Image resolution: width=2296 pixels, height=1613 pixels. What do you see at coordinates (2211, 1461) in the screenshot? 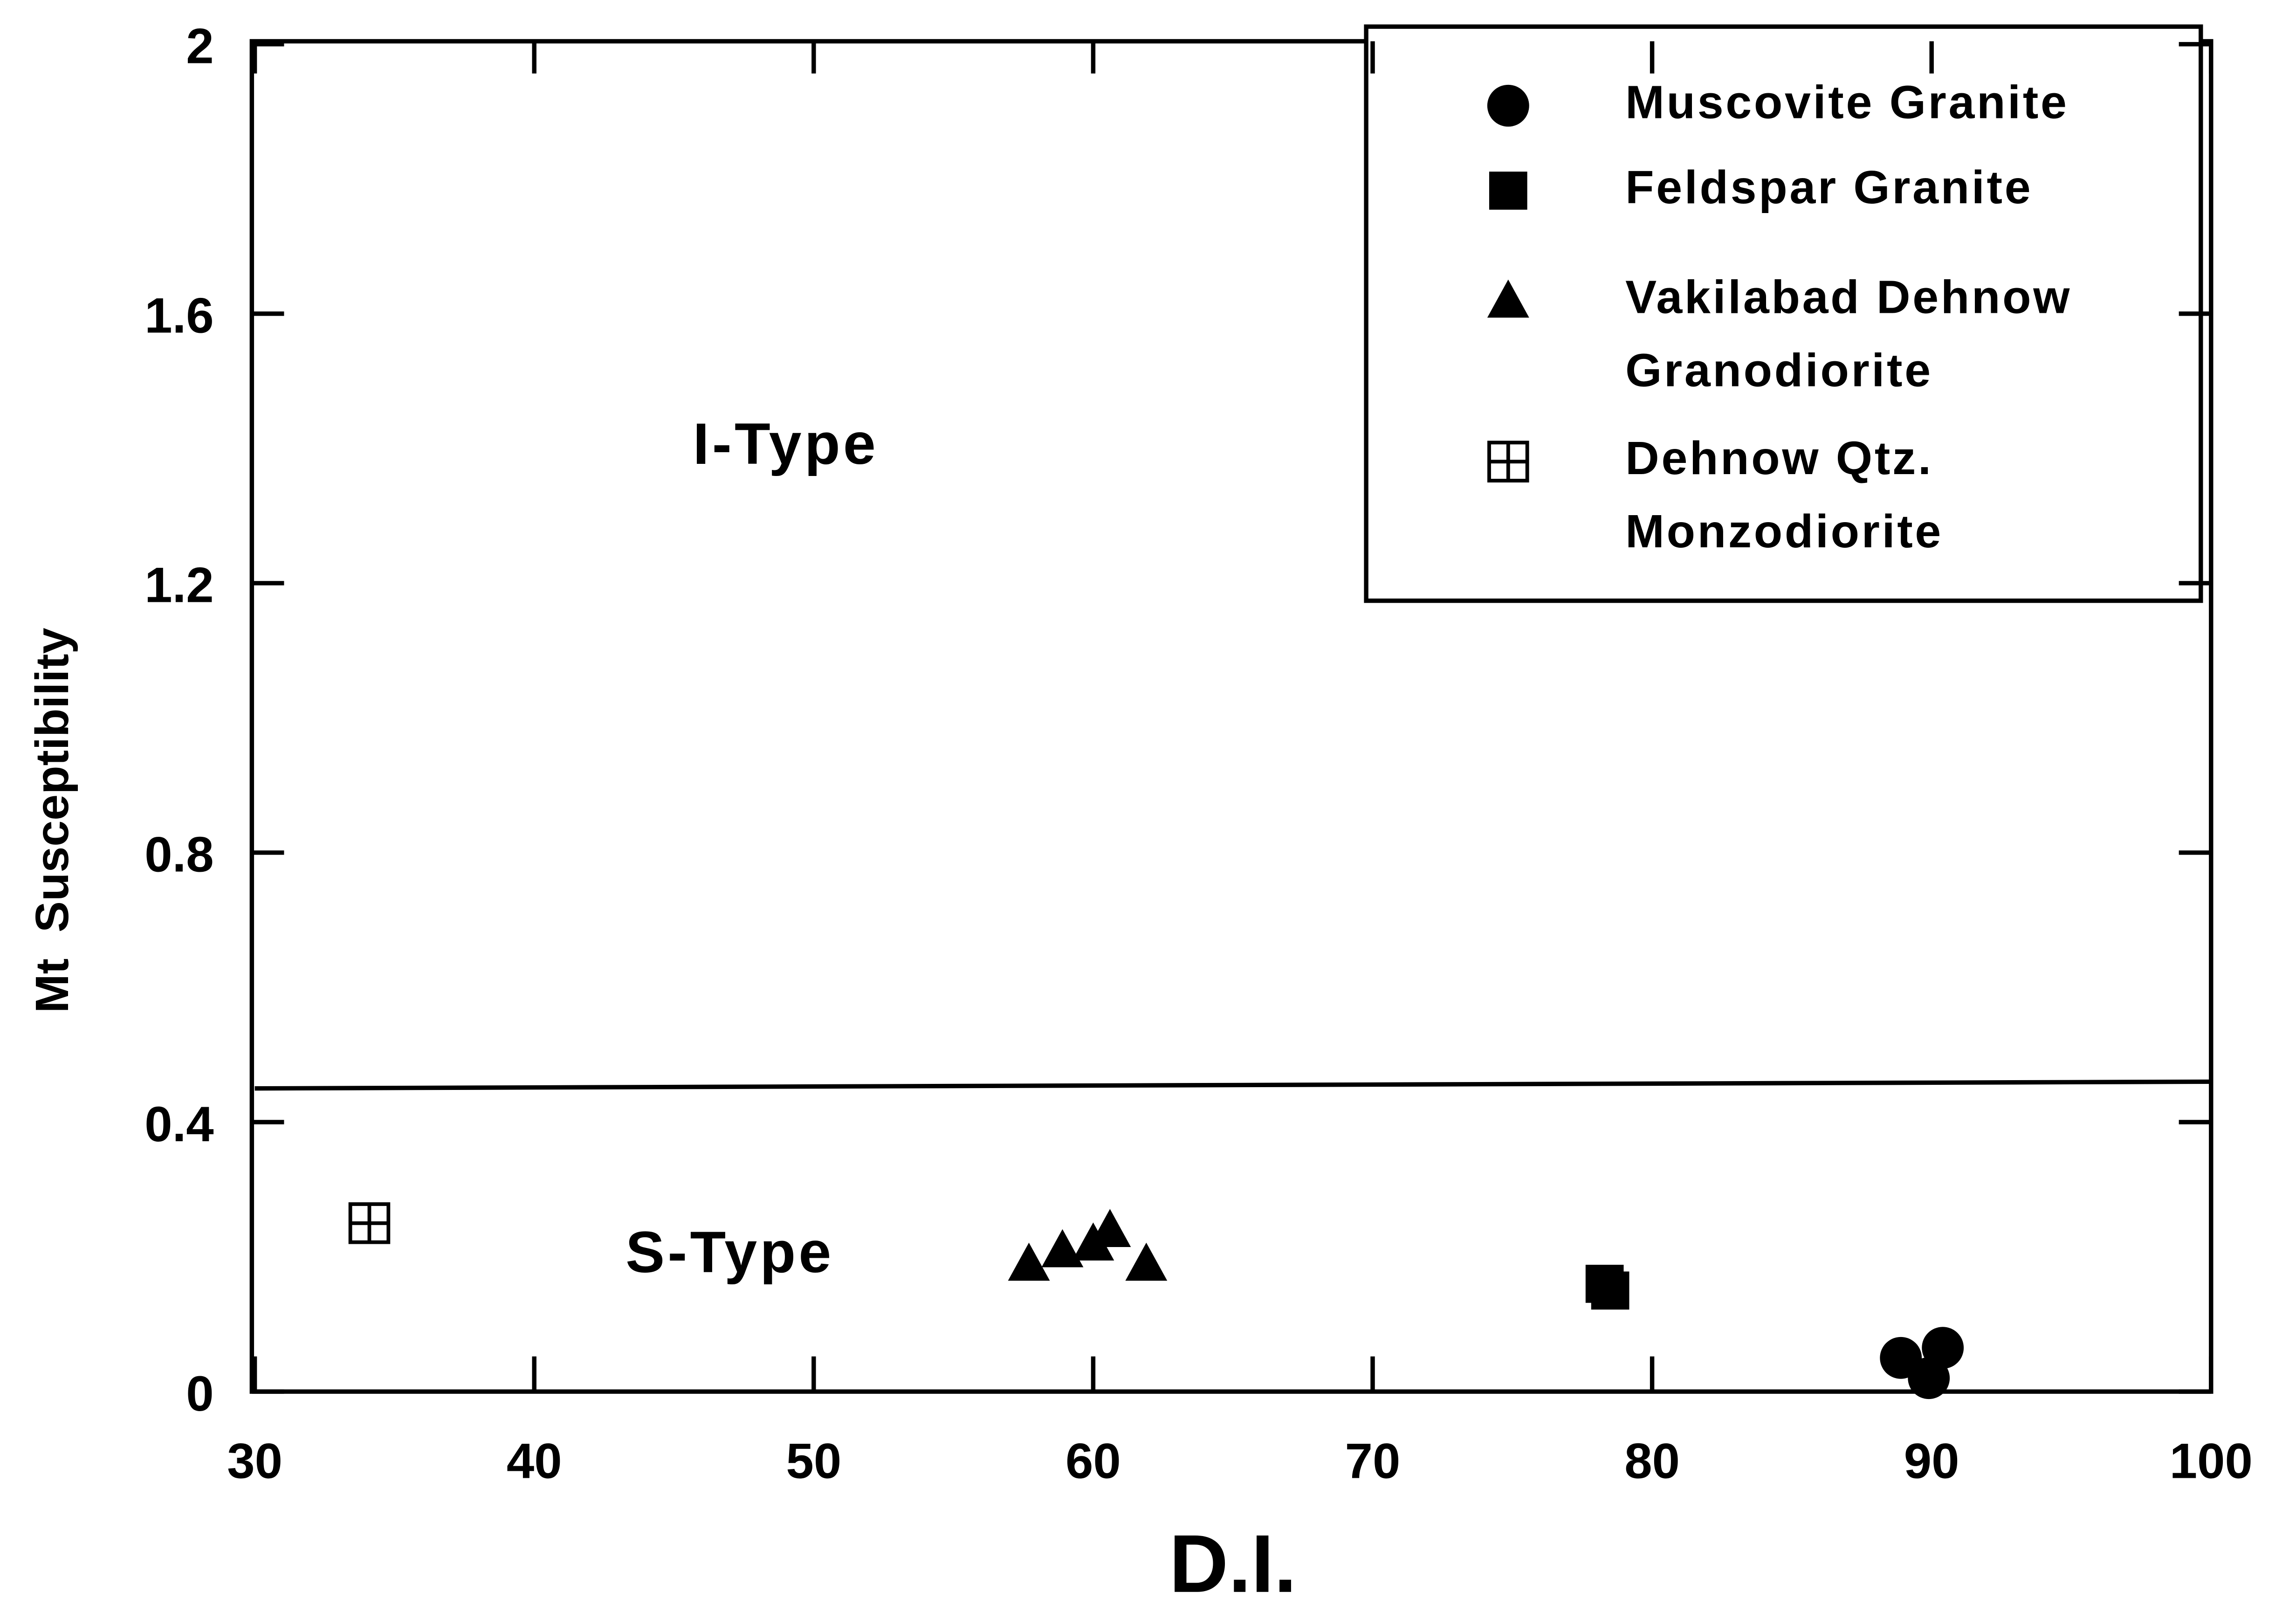
I see `x-tick-label: 100` at bounding box center [2211, 1461].